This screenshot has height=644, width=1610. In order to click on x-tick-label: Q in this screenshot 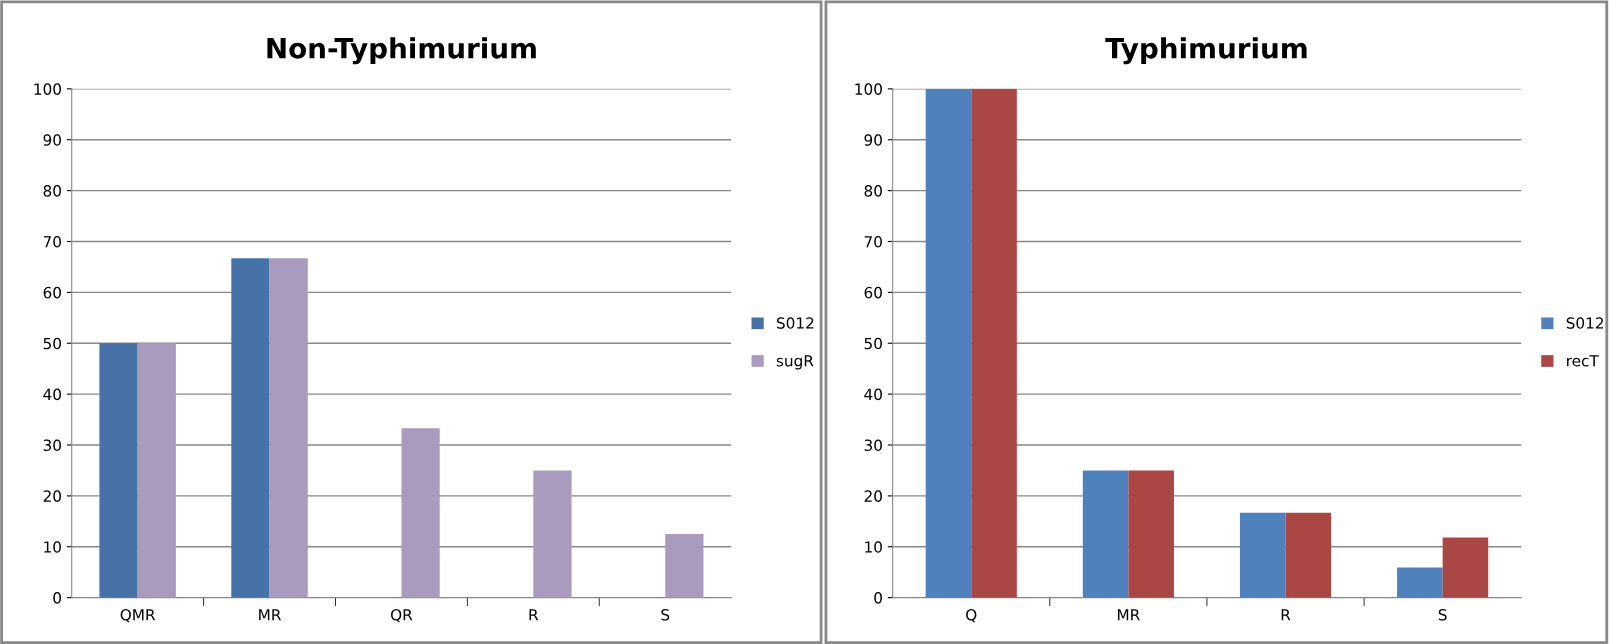, I will do `click(971, 616)`.